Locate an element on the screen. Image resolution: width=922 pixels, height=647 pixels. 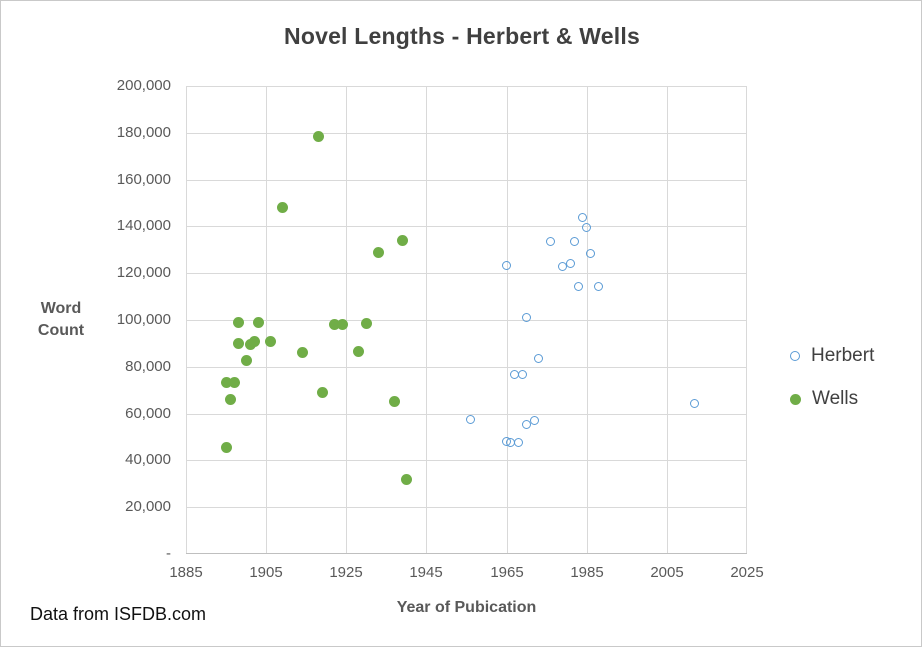
legend-item-herbert: Herbert is located at coordinates (832, 356).